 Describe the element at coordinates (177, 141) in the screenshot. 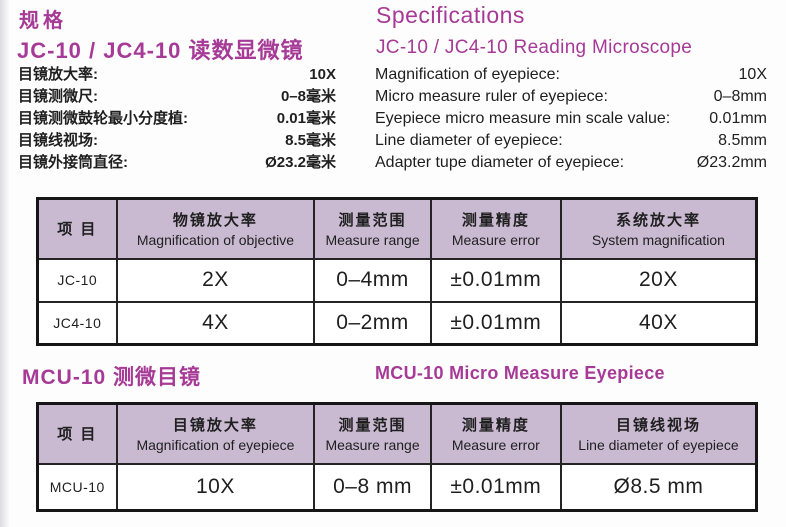

I see `spec-row: 目镜线视场: 8.5毫米` at that location.